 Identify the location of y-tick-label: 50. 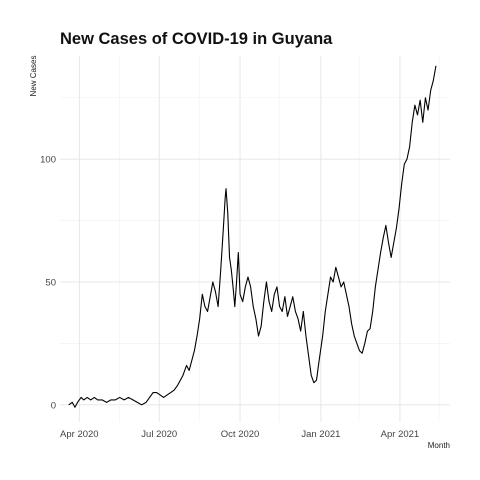
(50, 282).